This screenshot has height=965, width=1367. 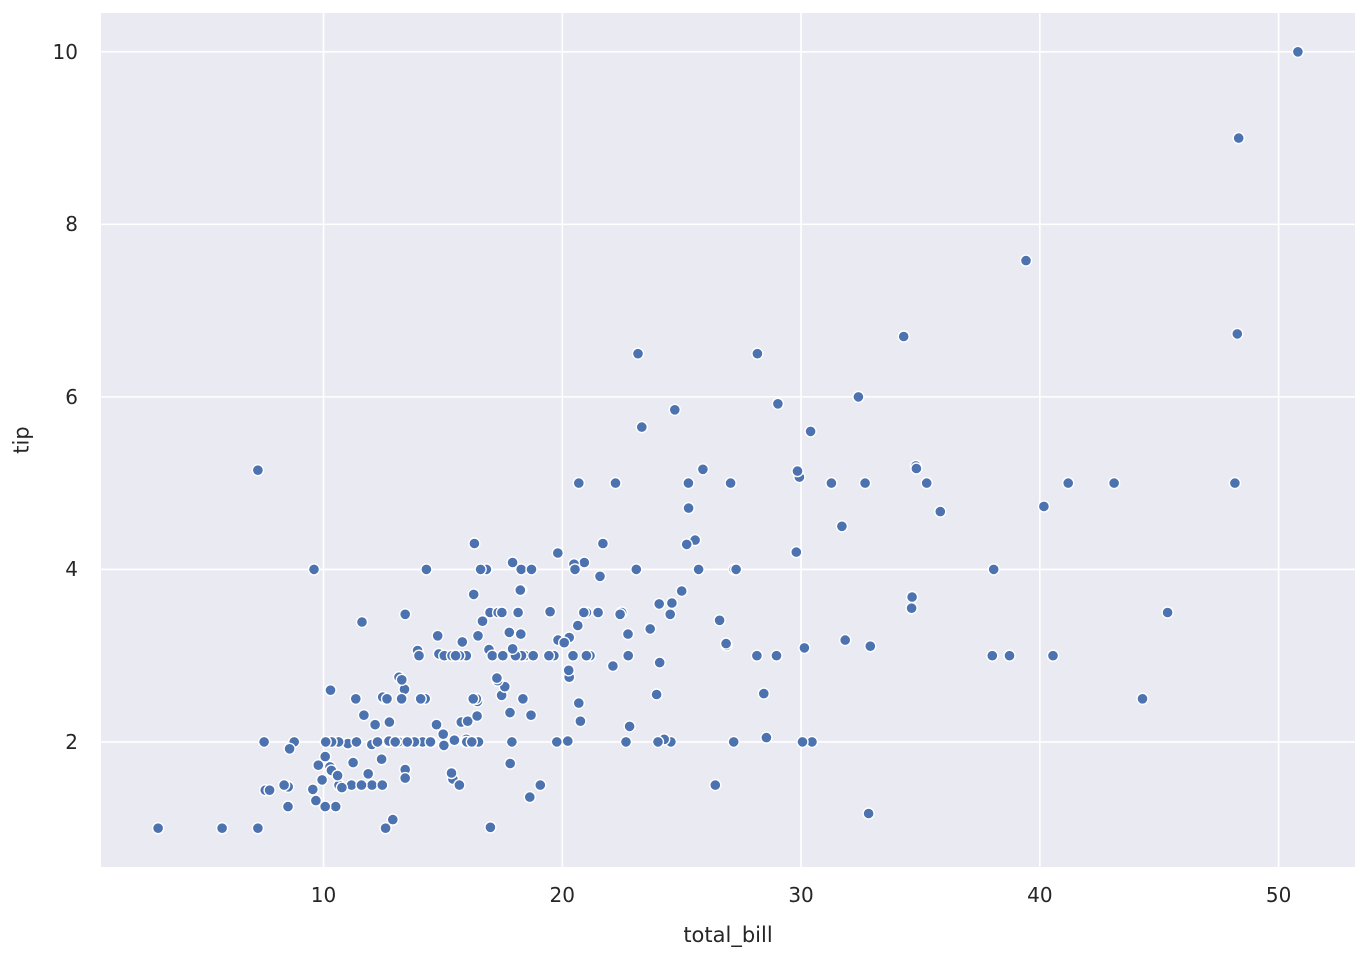 I want to click on y-axis-label: tip, so click(x=21, y=440).